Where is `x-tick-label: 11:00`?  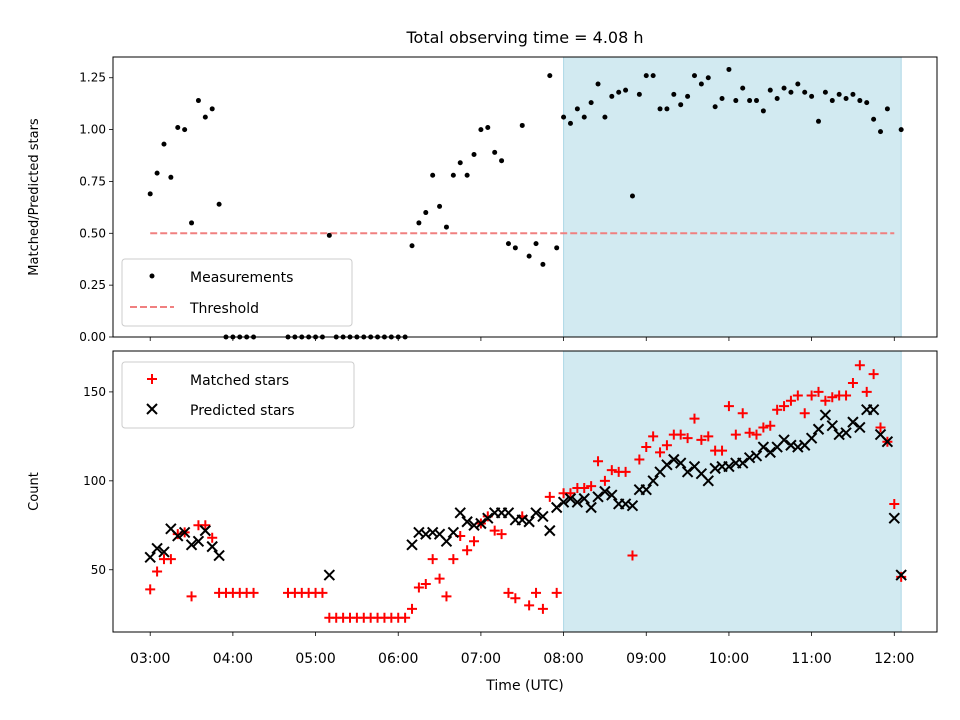 x-tick-label: 11:00 is located at coordinates (811, 659).